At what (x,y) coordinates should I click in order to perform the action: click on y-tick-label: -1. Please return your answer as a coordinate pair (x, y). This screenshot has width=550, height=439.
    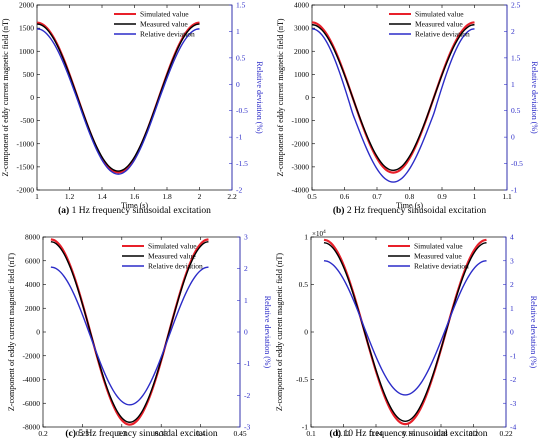
    Looking at the image, I should click on (305, 427).